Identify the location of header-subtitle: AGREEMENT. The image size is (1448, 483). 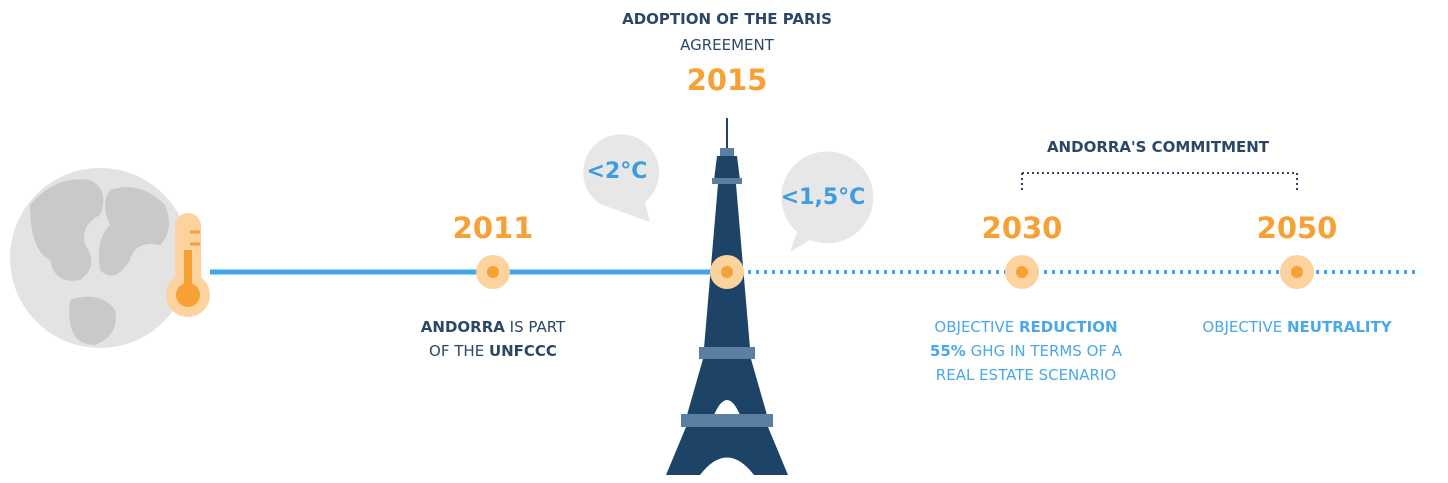
(727, 45).